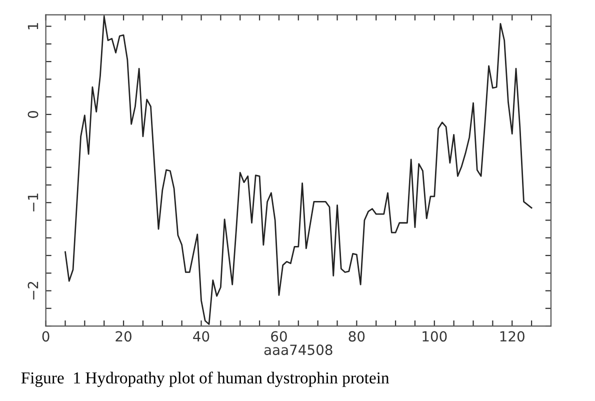 This screenshot has height=401, width=595. I want to click on x-tick-label: 80, so click(356, 336).